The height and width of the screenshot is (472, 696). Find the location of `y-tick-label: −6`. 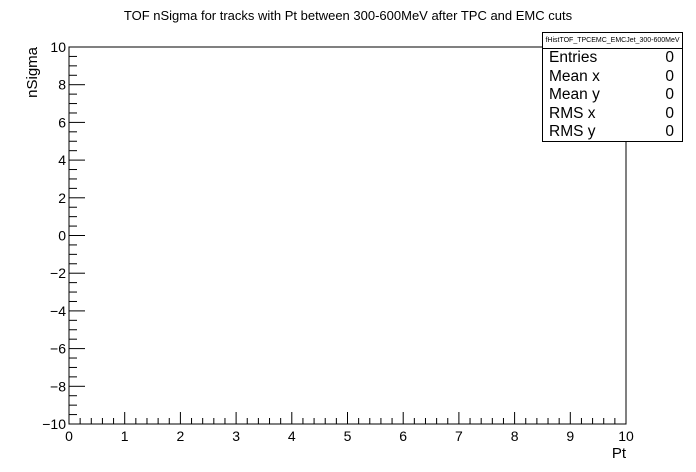

y-tick-label: −6 is located at coordinates (58, 349).